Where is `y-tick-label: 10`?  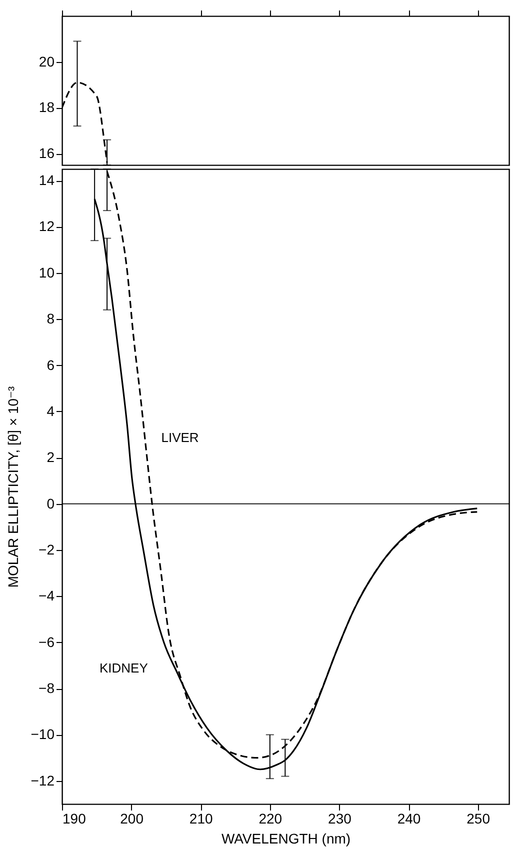 y-tick-label: 10 is located at coordinates (46, 272).